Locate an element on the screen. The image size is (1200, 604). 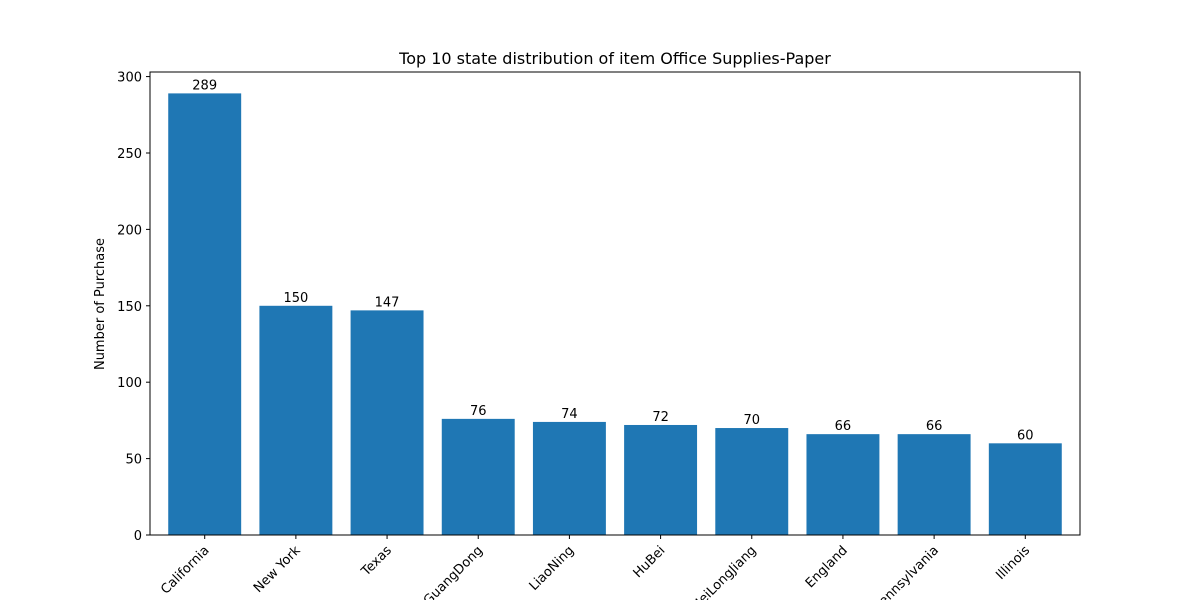
bar-value-label: 150 is located at coordinates (295, 298).